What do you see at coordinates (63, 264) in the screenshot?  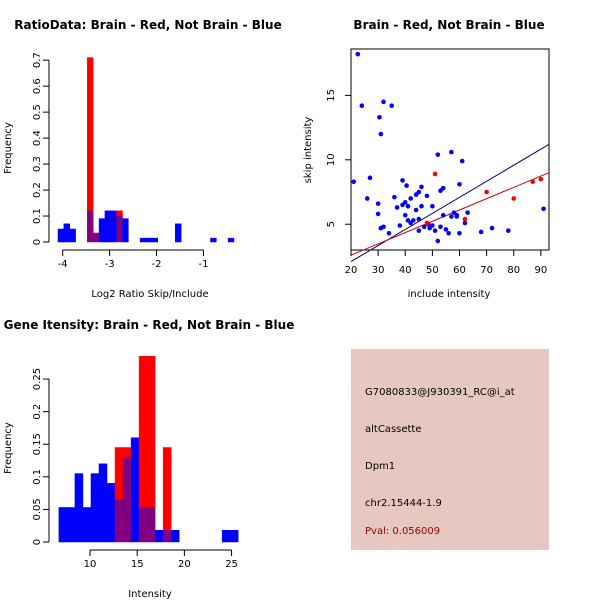 I see `x-tick-label-0-0: -4` at bounding box center [63, 264].